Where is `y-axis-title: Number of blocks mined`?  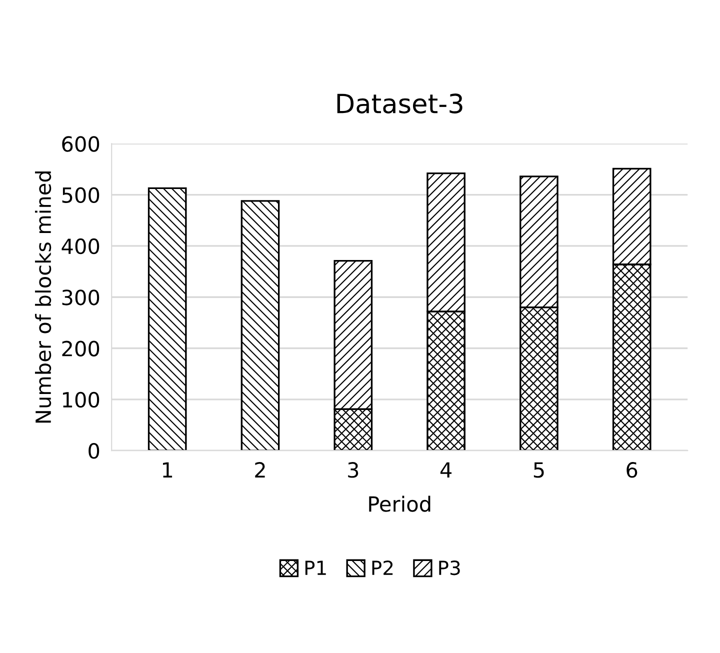
y-axis-title: Number of blocks mined is located at coordinates (43, 297).